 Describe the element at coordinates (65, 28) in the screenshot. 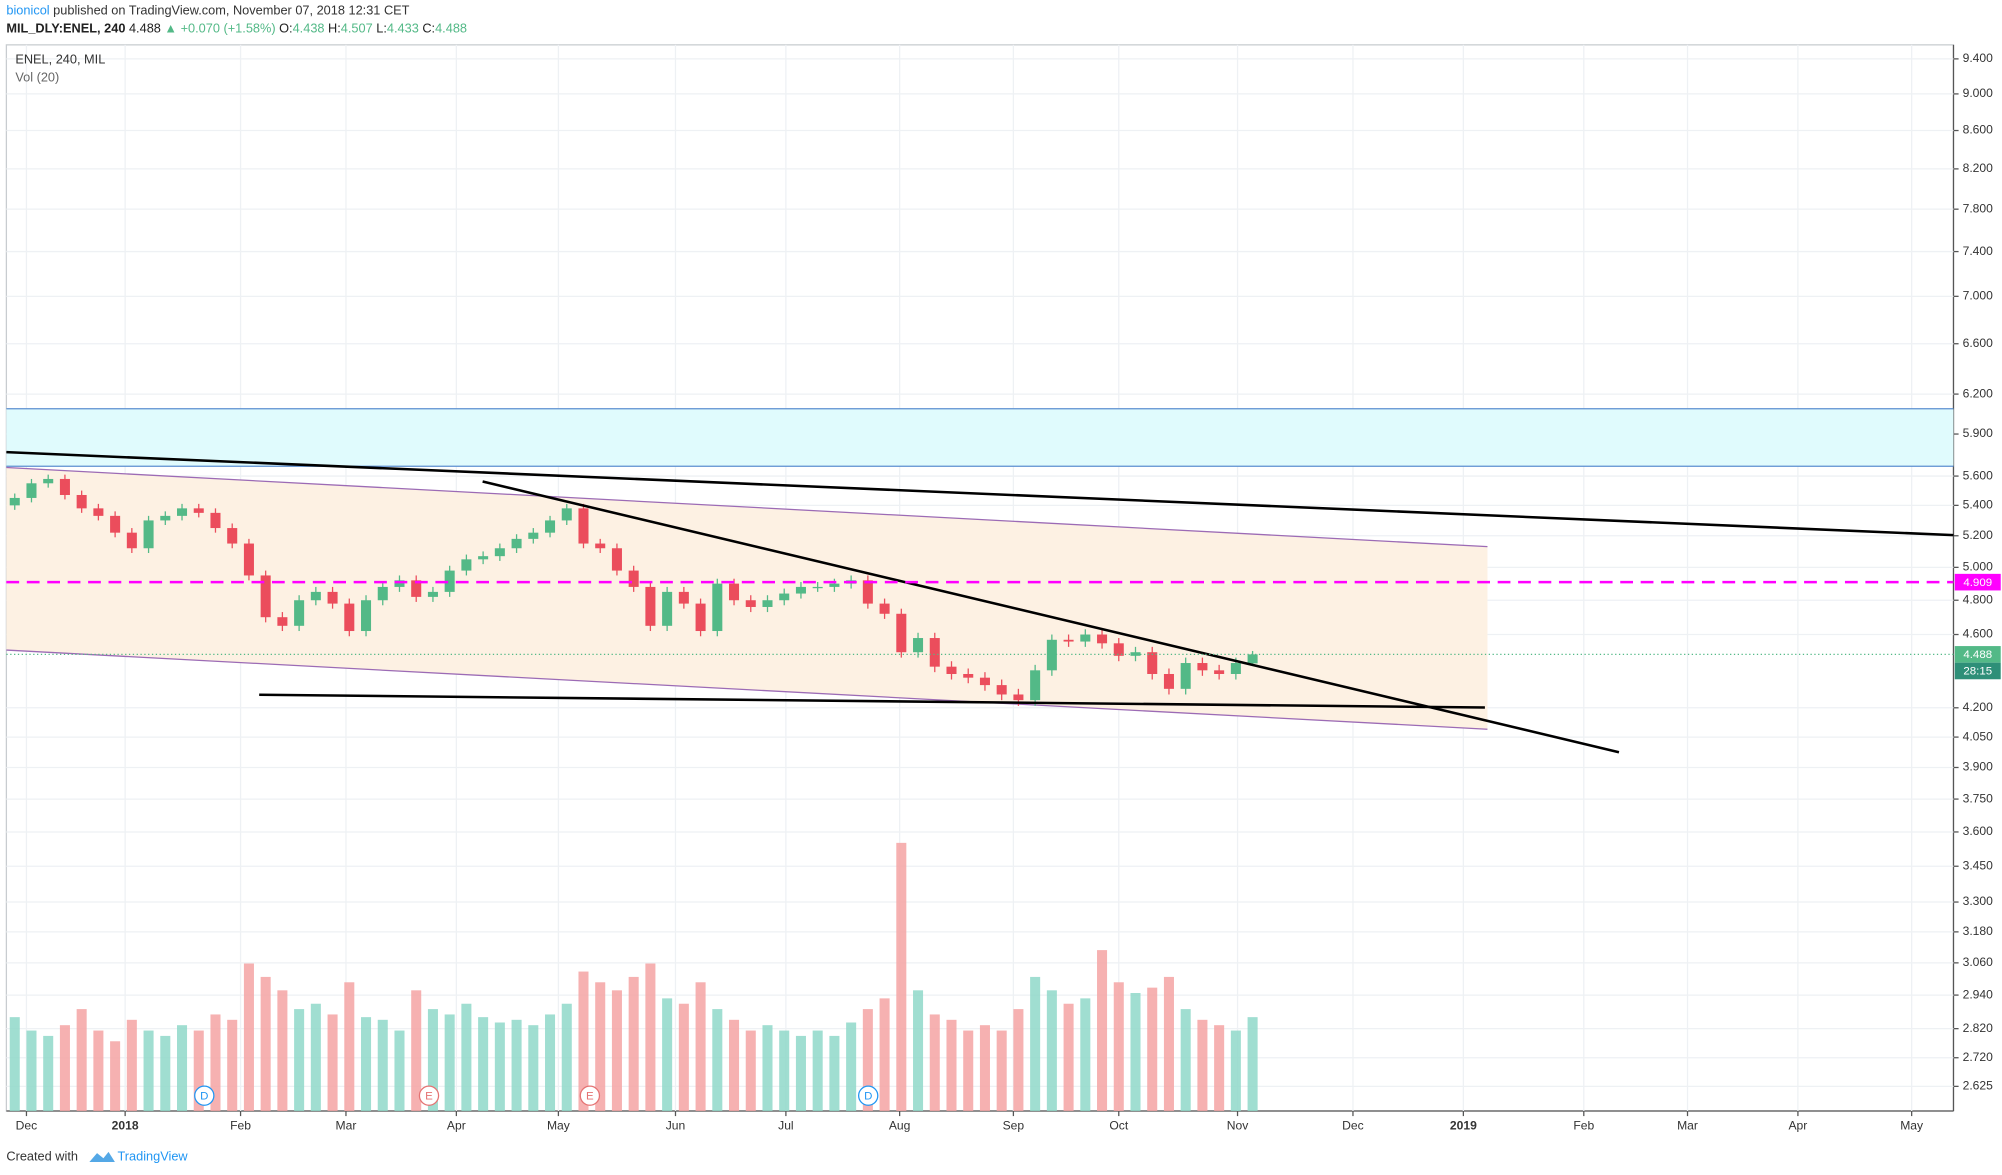

I see `symbol: MIL_DLY:ENEL, 240` at that location.